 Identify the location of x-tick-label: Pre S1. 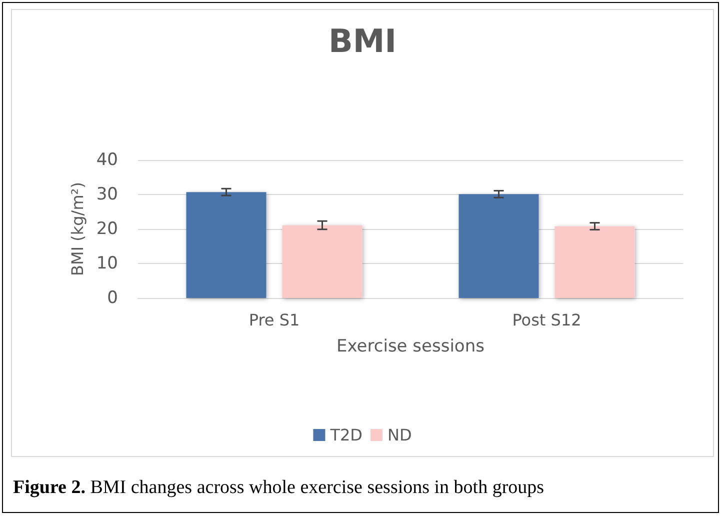
(274, 320).